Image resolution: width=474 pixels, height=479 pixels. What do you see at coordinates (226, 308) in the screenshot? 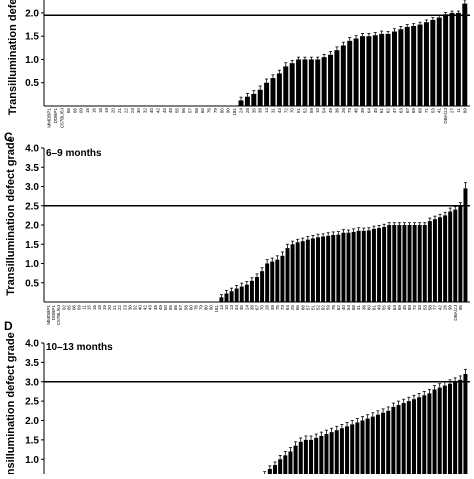
I see `x-tick-label: 10` at bounding box center [226, 308].